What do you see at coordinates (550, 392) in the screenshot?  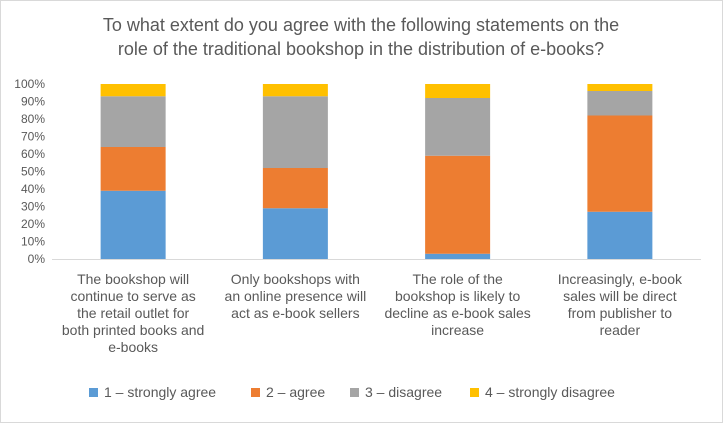 I see `legend-label: 4 – strongly disagree` at bounding box center [550, 392].